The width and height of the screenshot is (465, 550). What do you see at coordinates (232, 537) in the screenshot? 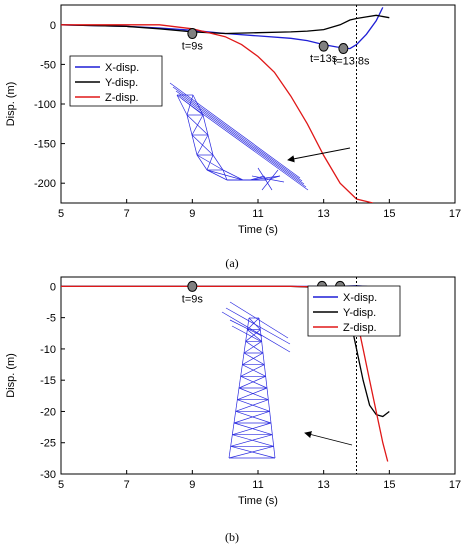
I see `panel-caption: (b)` at bounding box center [232, 537].